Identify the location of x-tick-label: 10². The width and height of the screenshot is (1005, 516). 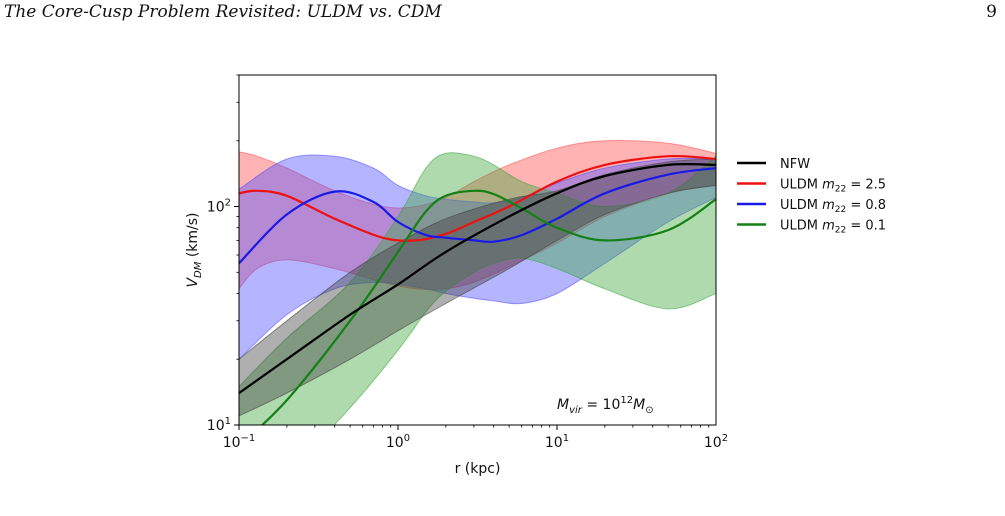
(716, 442).